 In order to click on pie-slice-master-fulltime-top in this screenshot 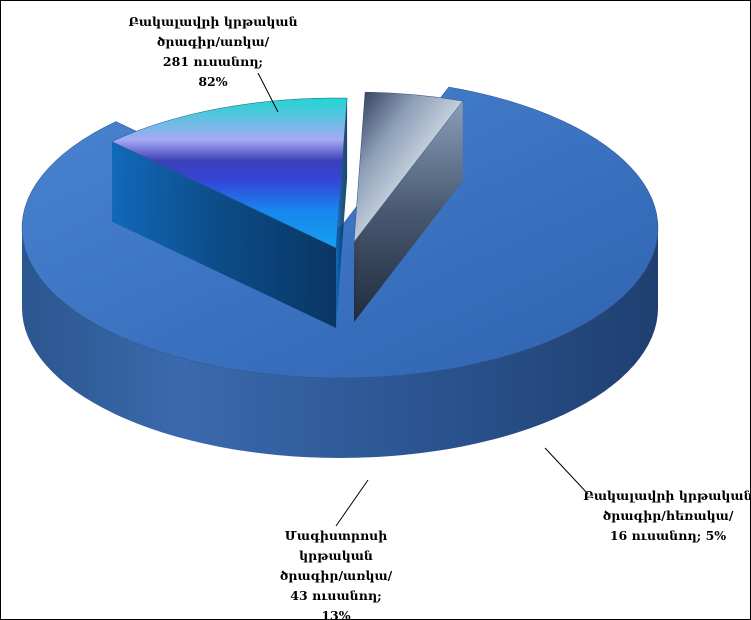, I will do `click(229, 173)`.